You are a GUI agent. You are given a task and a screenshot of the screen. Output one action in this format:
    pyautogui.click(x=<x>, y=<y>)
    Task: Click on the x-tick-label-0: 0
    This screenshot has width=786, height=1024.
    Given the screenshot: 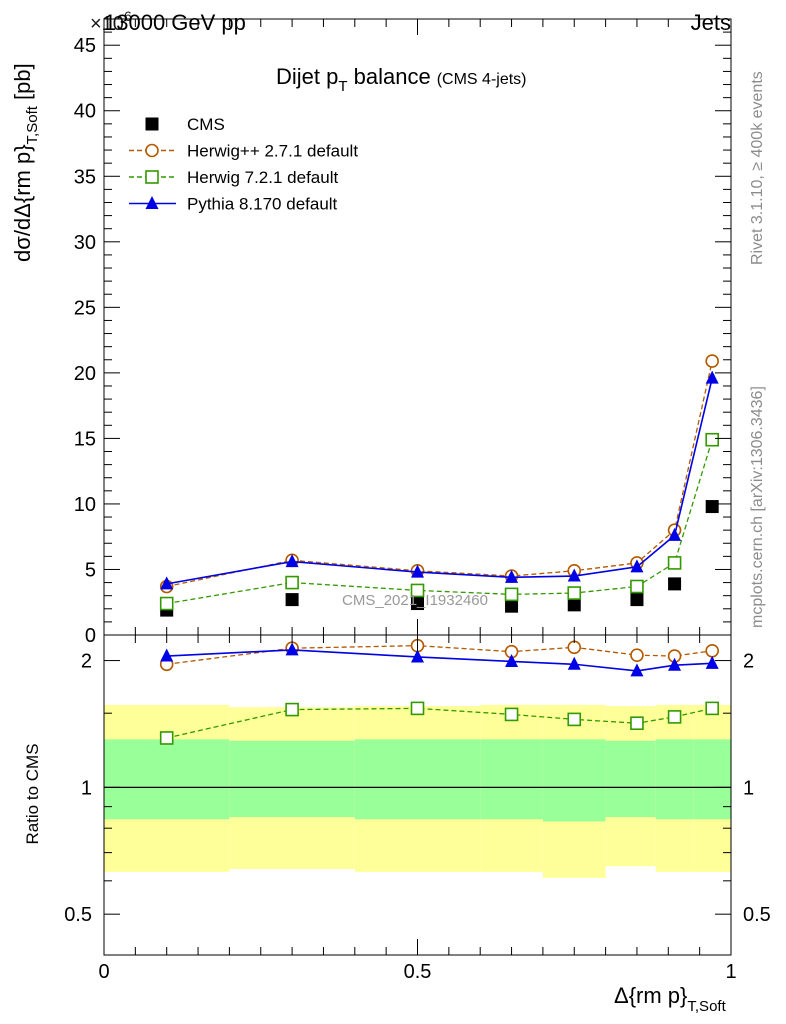 What is the action you would take?
    pyautogui.click(x=103, y=972)
    